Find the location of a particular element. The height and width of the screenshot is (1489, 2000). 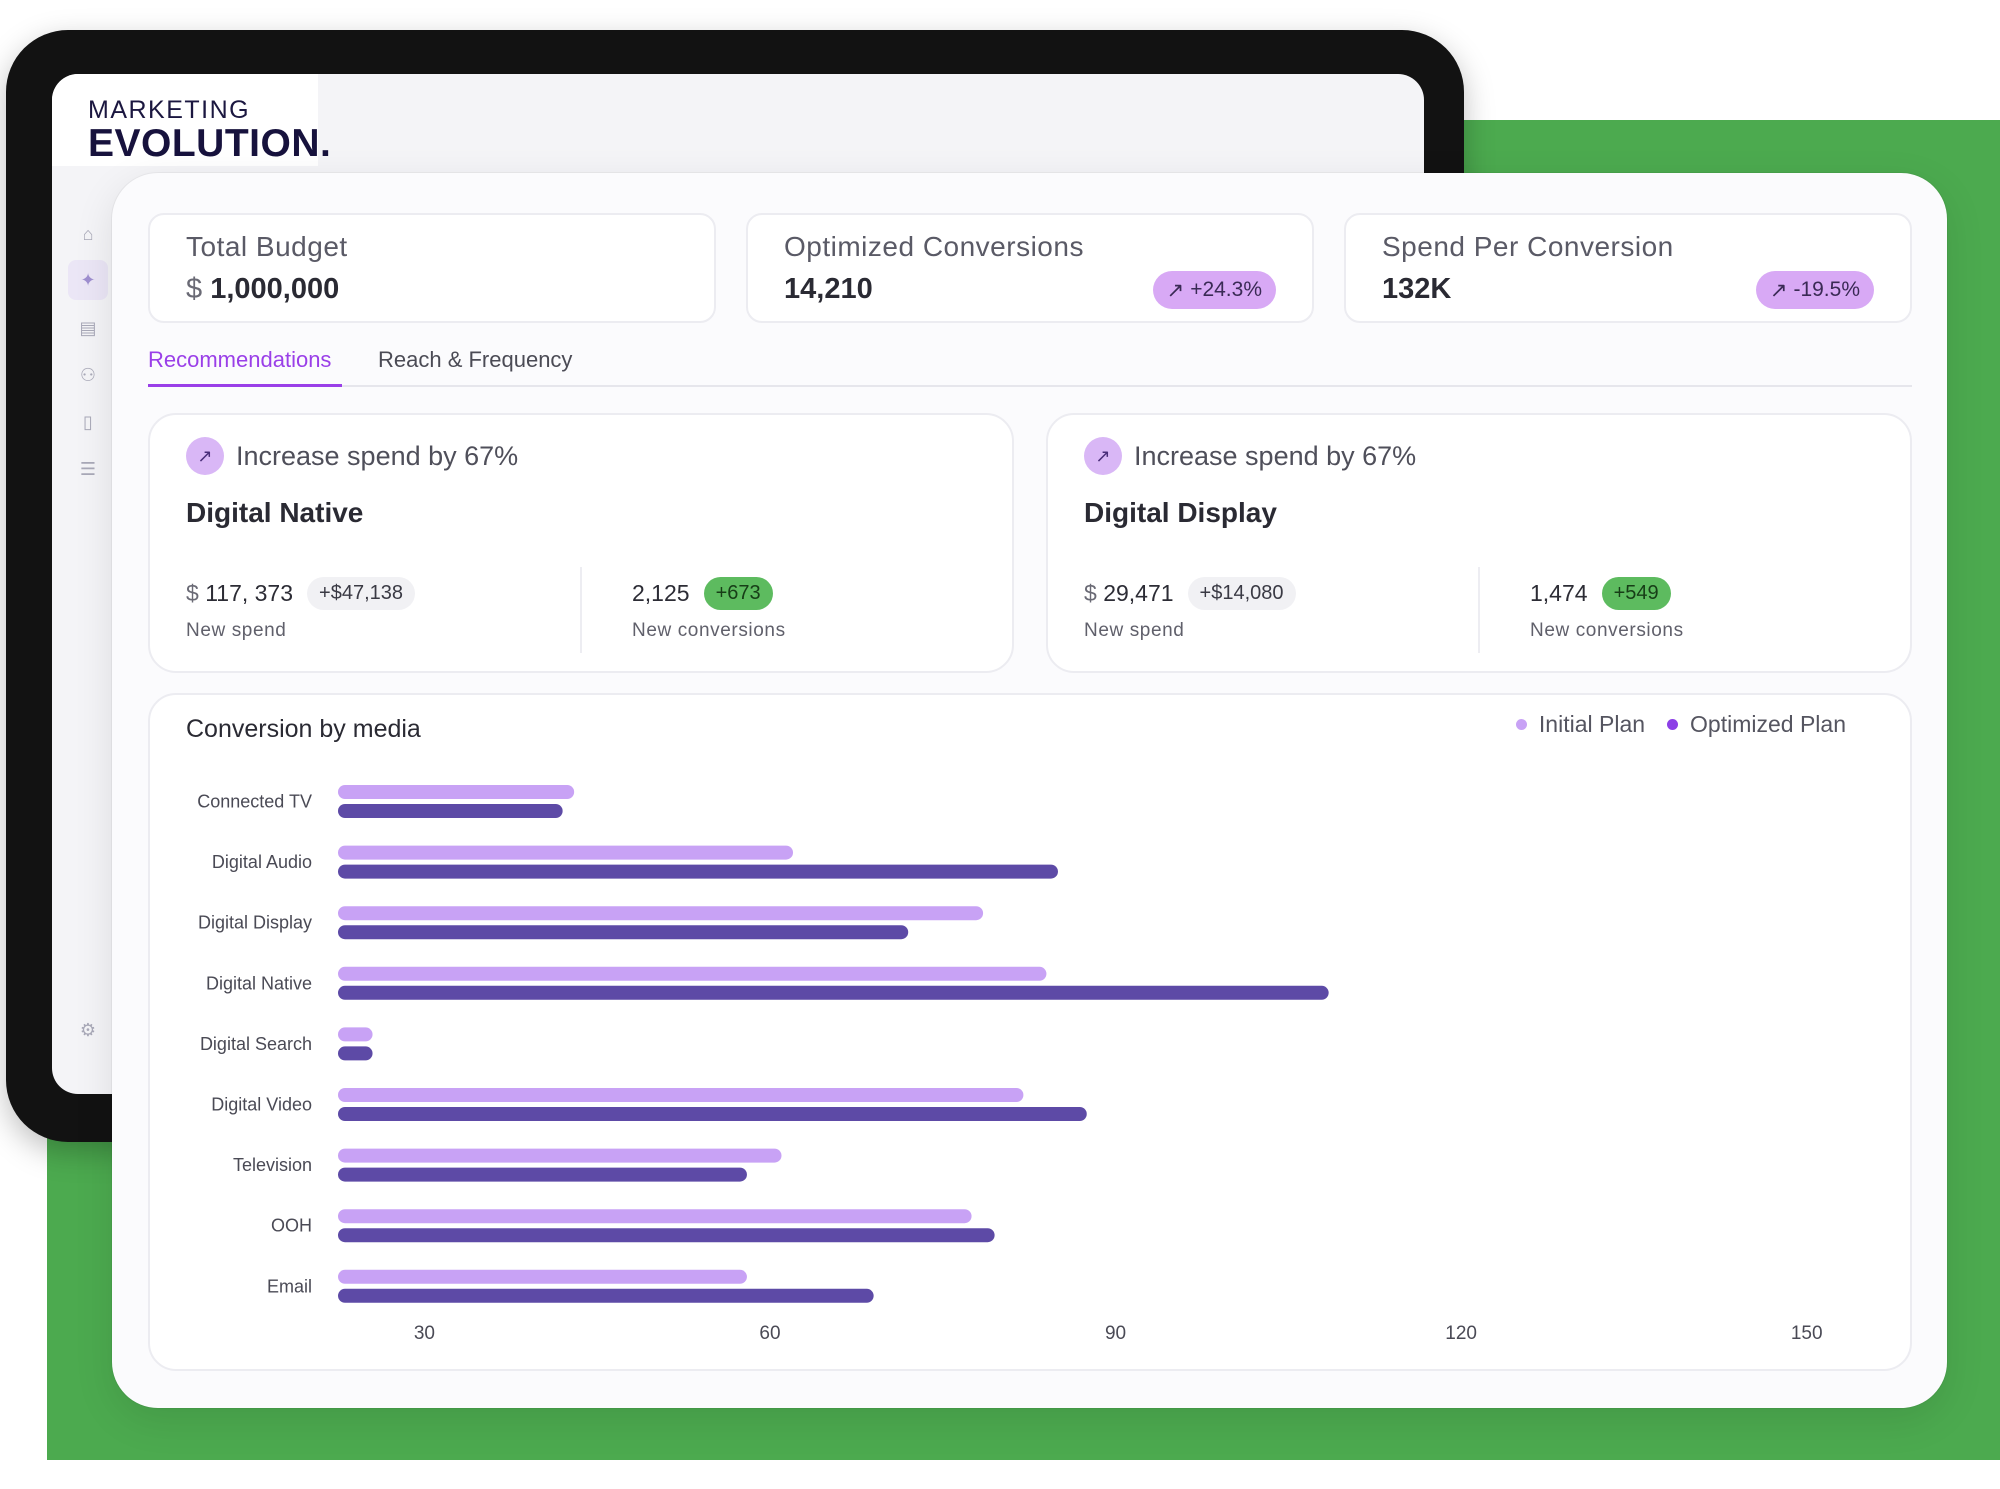

chart-legend: Initial Plan Optimized Plan is located at coordinates (1680, 724).